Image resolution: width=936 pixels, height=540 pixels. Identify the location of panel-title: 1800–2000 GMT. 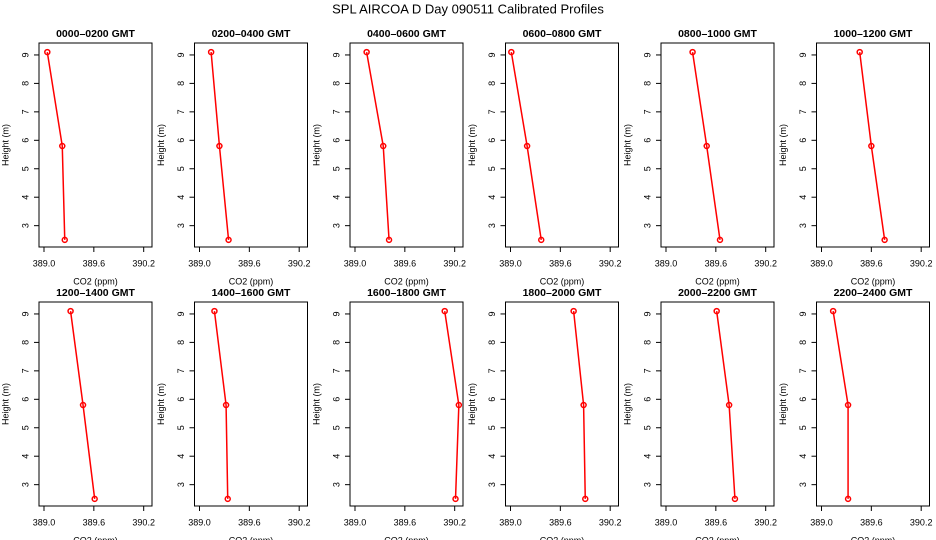
(562, 293).